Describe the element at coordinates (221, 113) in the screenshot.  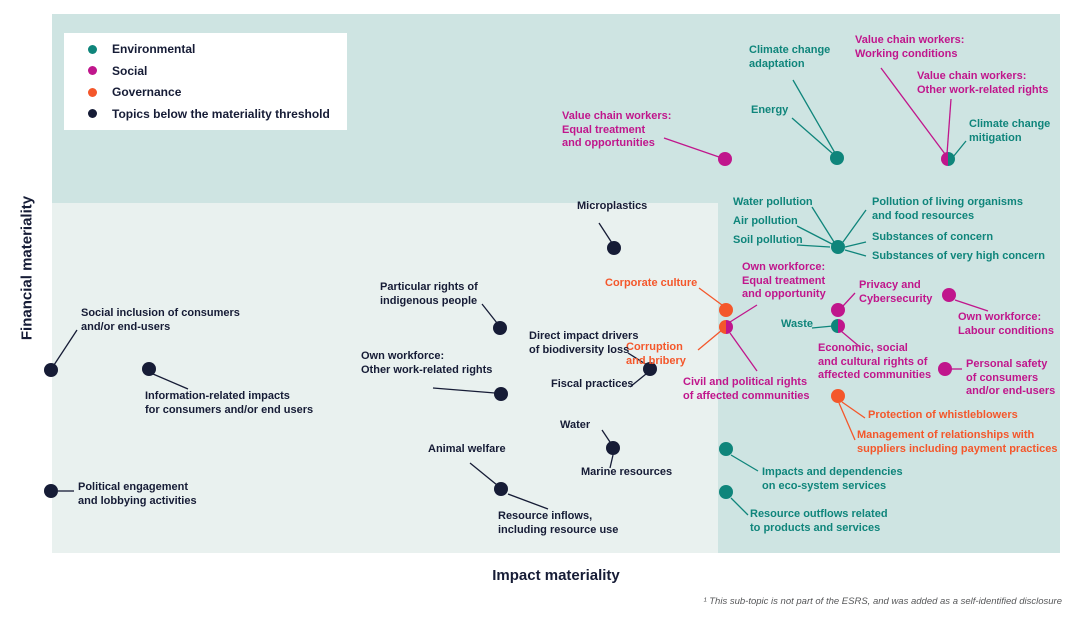
I see `legend-label: Topics below the materiality threshold` at that location.